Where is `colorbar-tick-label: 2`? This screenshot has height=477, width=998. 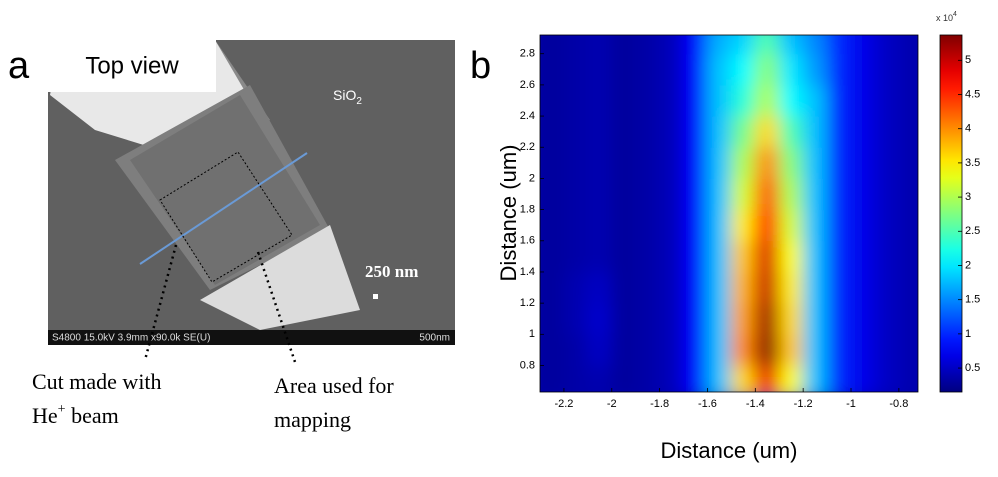
colorbar-tick-label: 2 is located at coordinates (968, 265).